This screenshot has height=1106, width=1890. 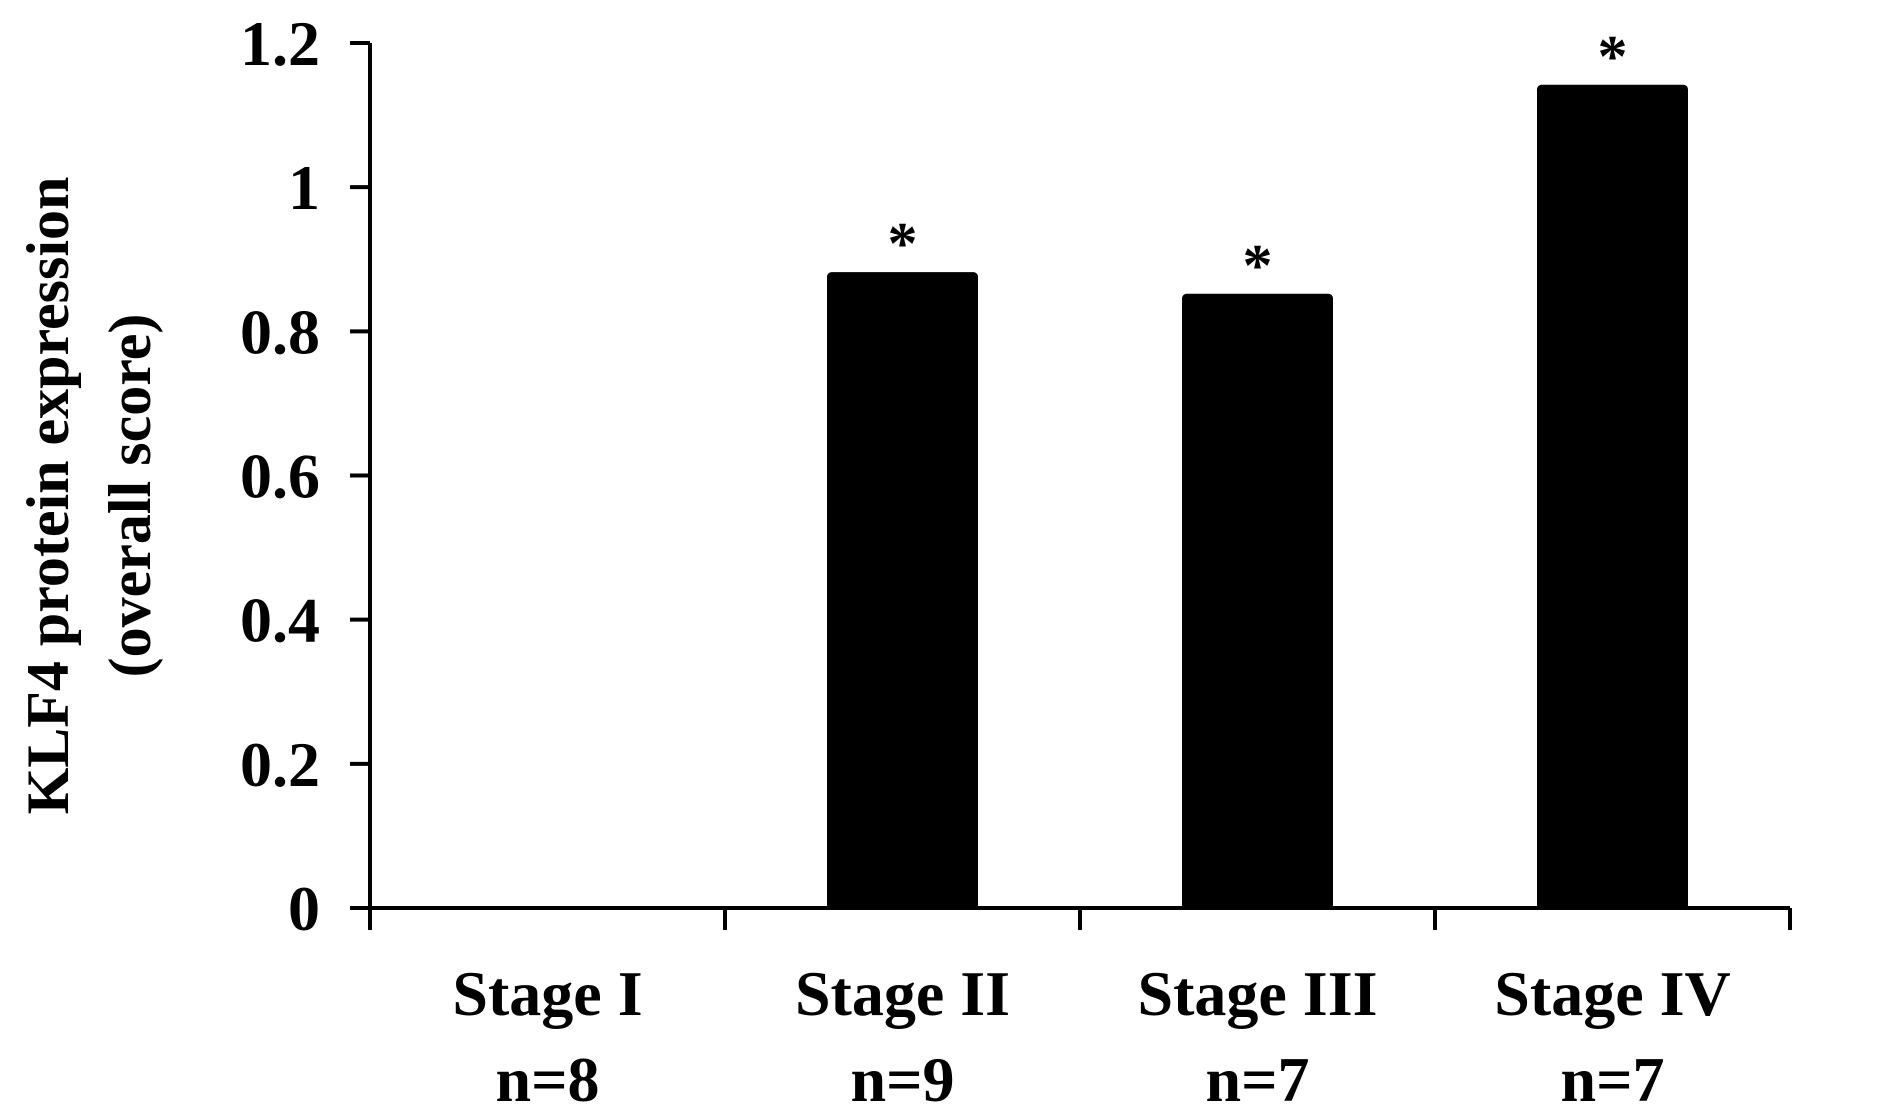 I want to click on y-tick-label: 1.2, so click(x=280, y=43).